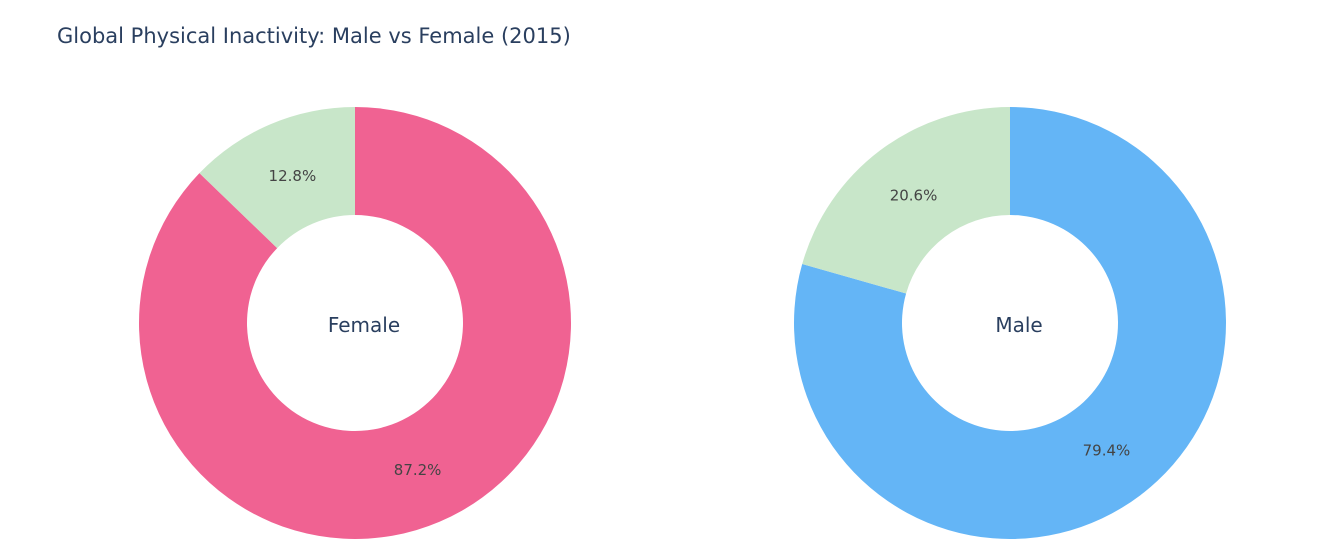  Describe the element at coordinates (293, 176) in the screenshot. I see `slice-label-female-2: 12.8%` at that location.